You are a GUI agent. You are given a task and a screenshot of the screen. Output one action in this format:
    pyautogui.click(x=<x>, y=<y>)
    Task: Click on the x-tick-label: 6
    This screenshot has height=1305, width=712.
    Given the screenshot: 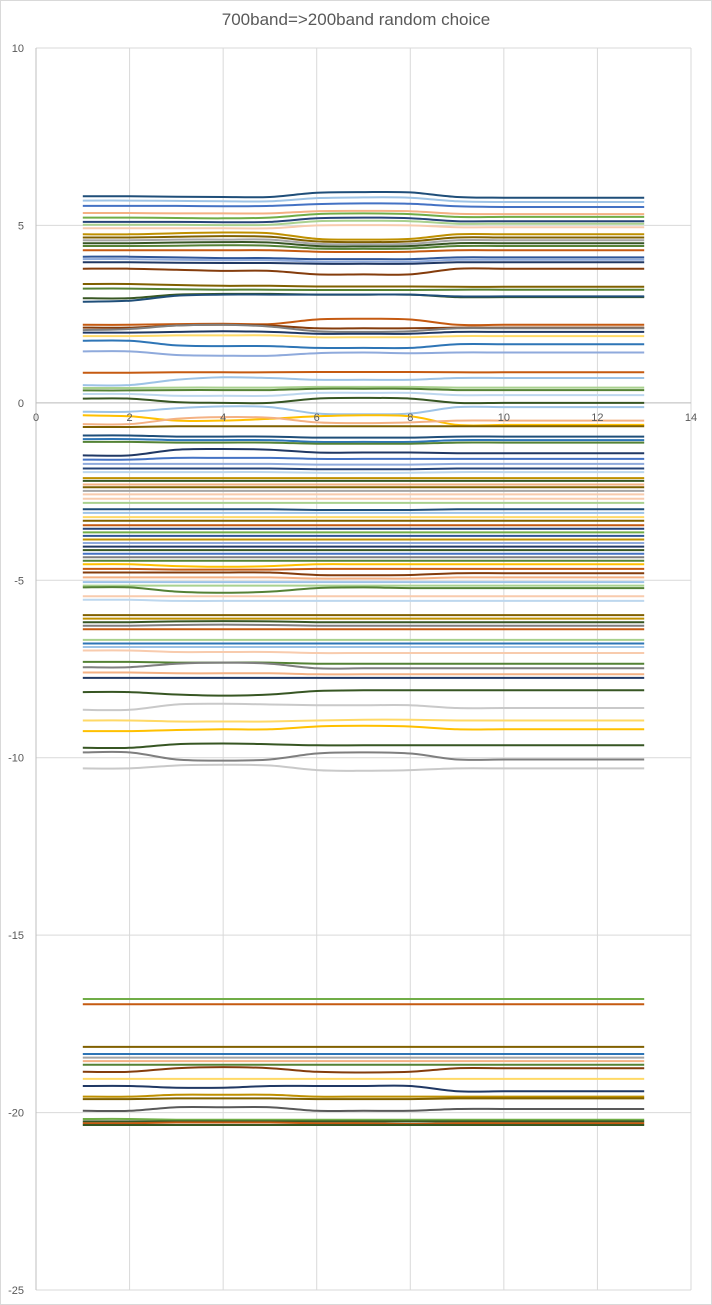 What is the action you would take?
    pyautogui.click(x=317, y=418)
    